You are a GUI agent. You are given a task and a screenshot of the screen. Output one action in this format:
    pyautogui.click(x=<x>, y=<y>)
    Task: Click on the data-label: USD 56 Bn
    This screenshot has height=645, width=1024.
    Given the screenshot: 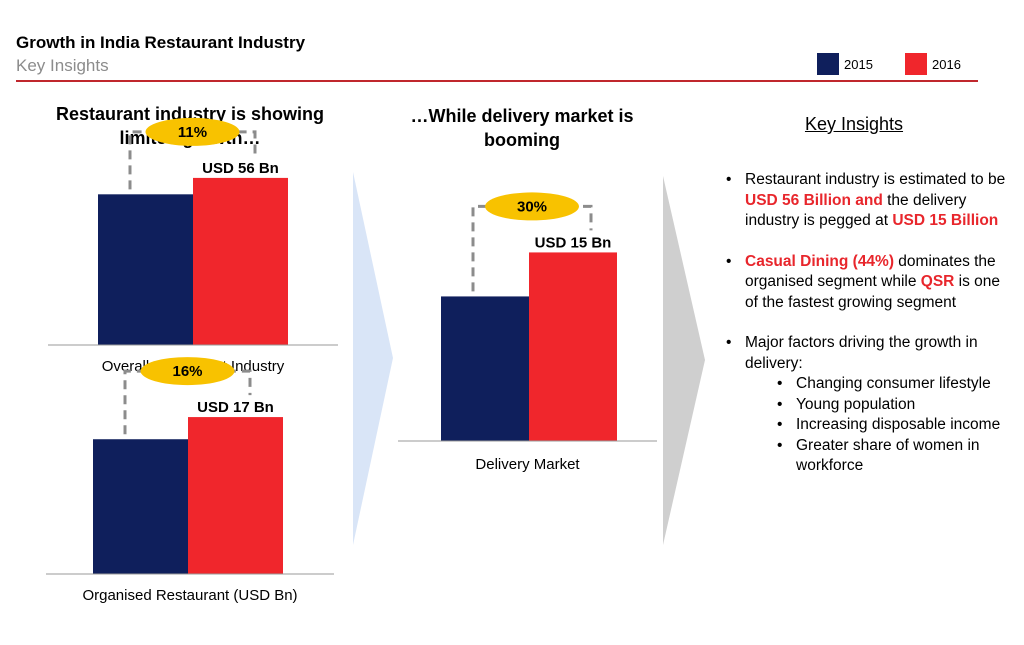 What is the action you would take?
    pyautogui.click(x=240, y=168)
    